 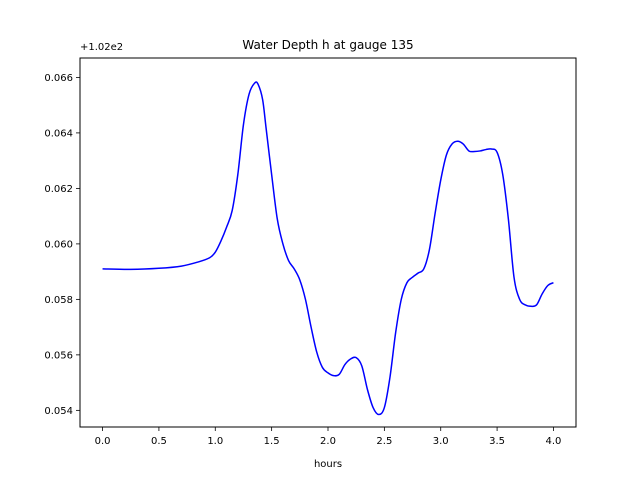 What do you see at coordinates (327, 45) in the screenshot?
I see `chart-title: Water Depth h at gauge 135` at bounding box center [327, 45].